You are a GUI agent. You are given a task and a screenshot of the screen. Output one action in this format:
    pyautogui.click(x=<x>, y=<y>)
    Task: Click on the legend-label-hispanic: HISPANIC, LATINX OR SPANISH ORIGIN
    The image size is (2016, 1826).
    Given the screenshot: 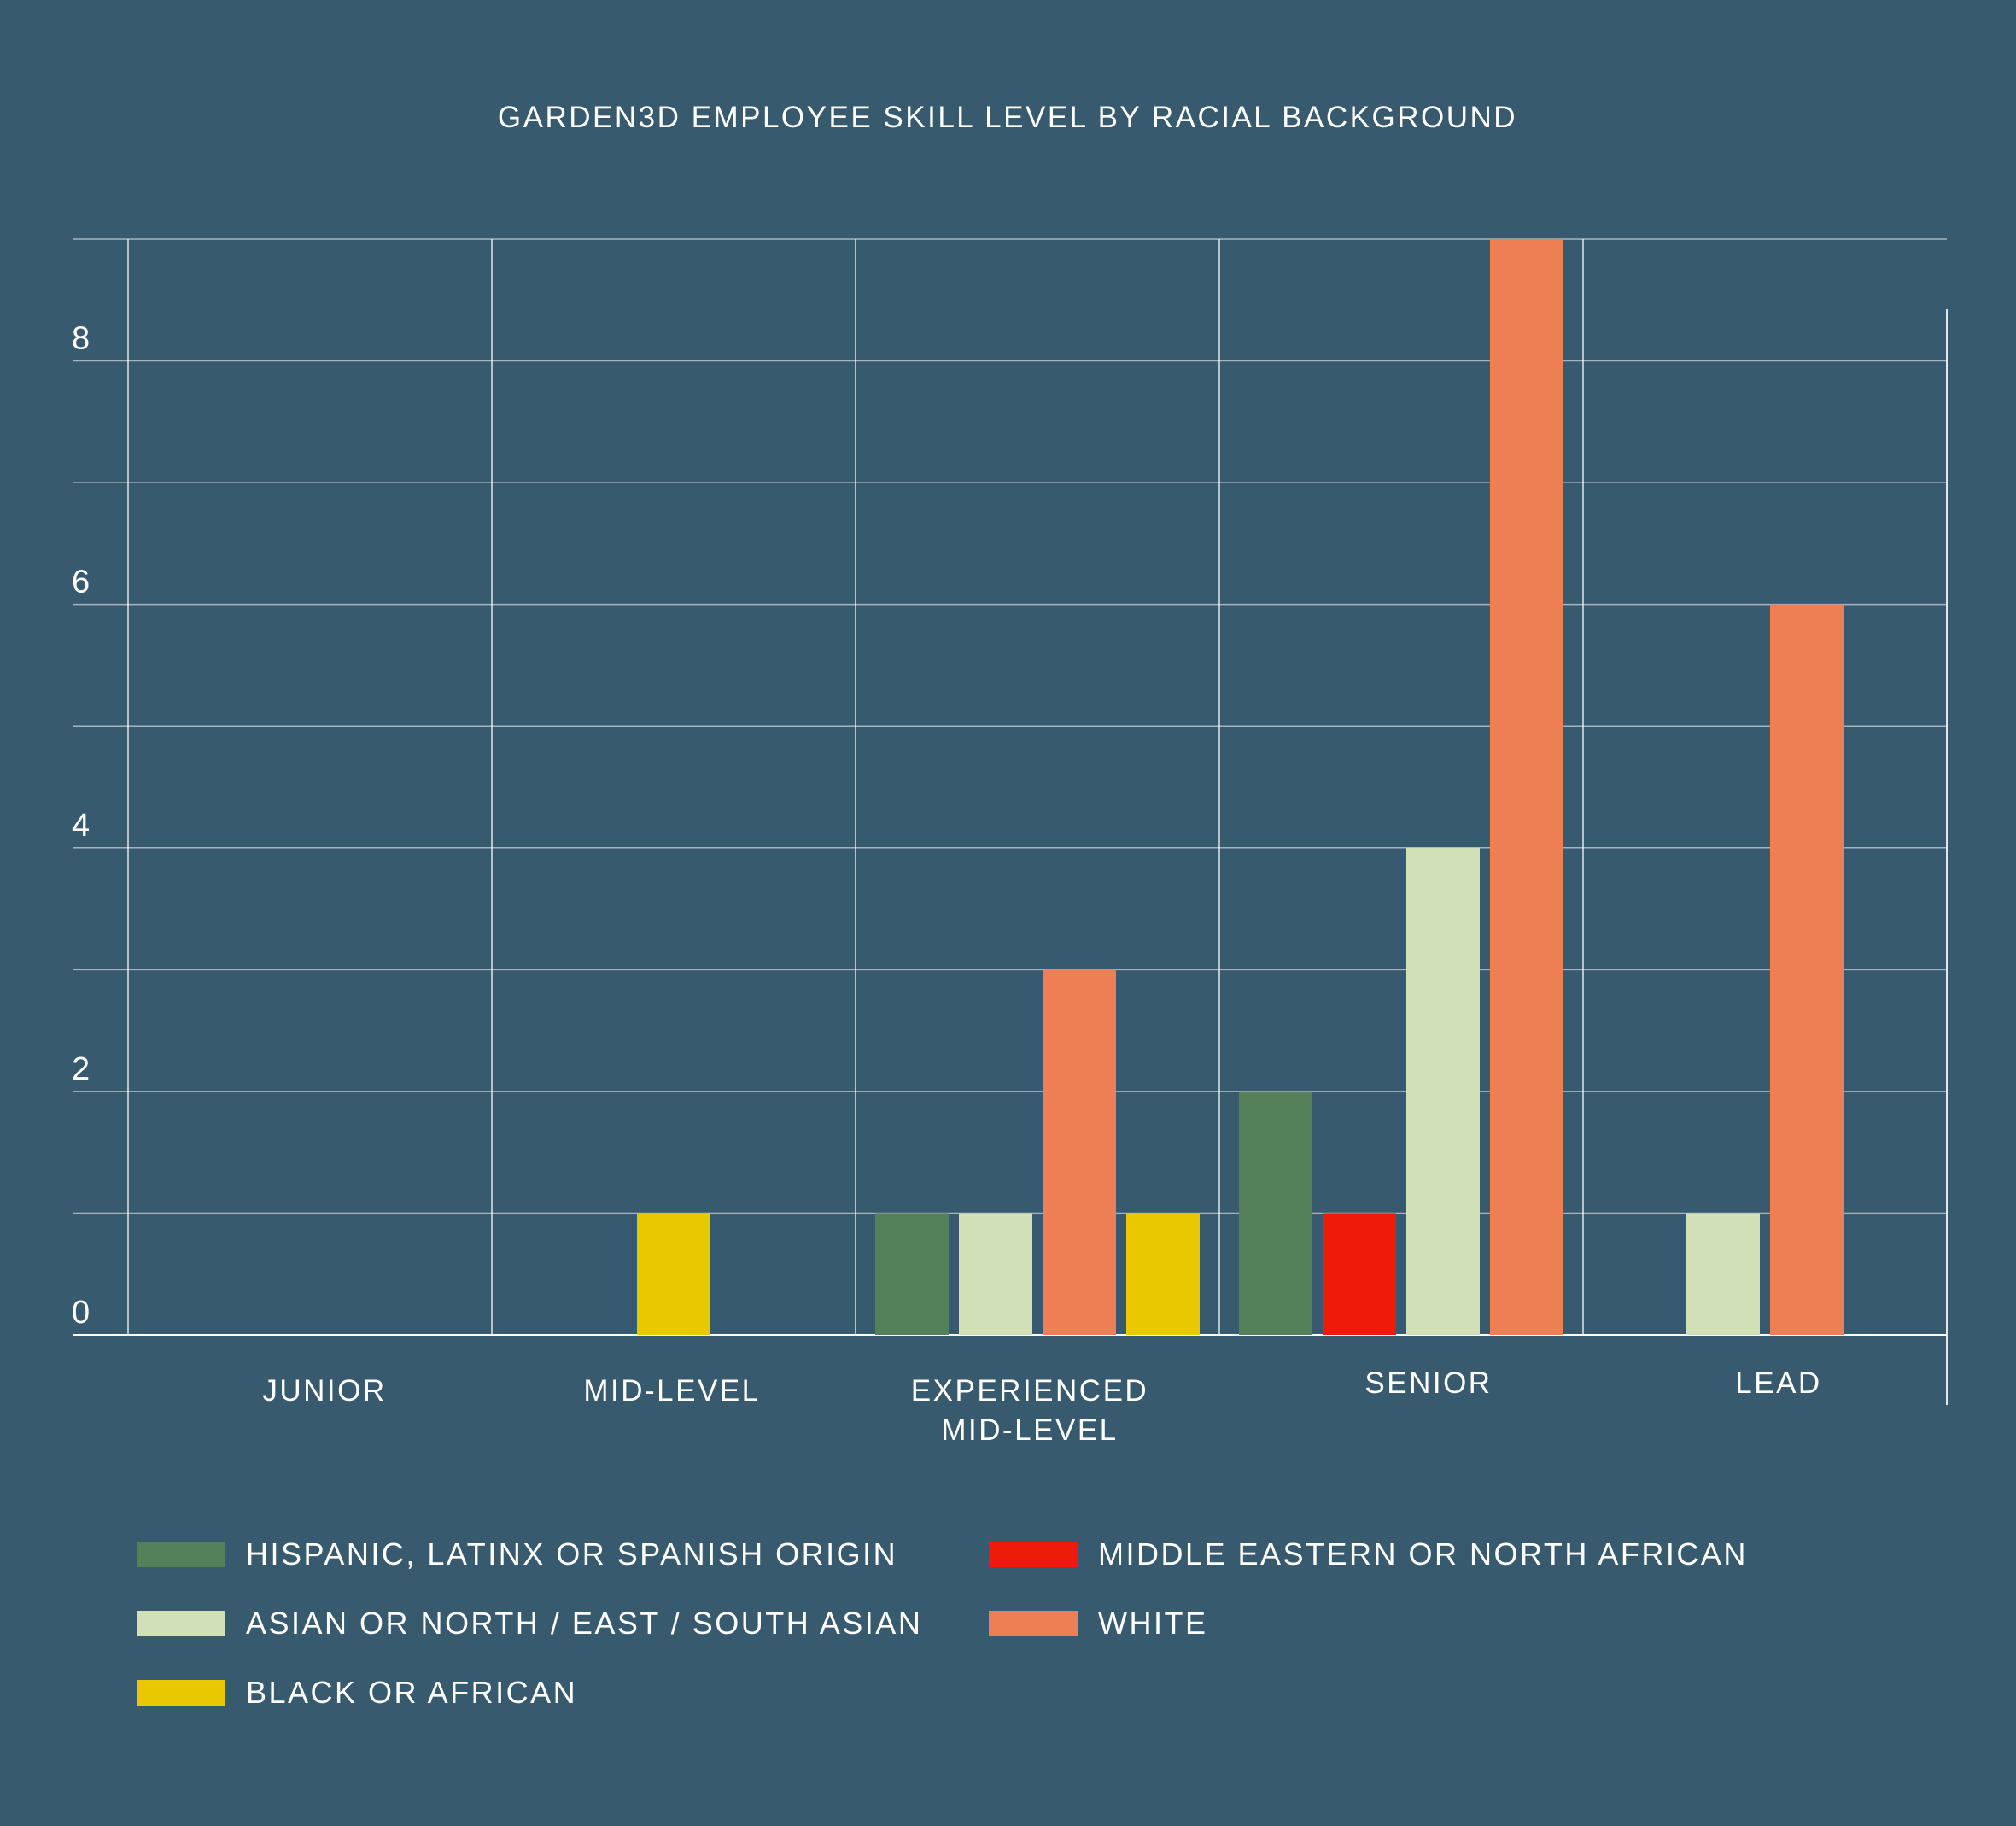 What is the action you would take?
    pyautogui.click(x=572, y=1553)
    